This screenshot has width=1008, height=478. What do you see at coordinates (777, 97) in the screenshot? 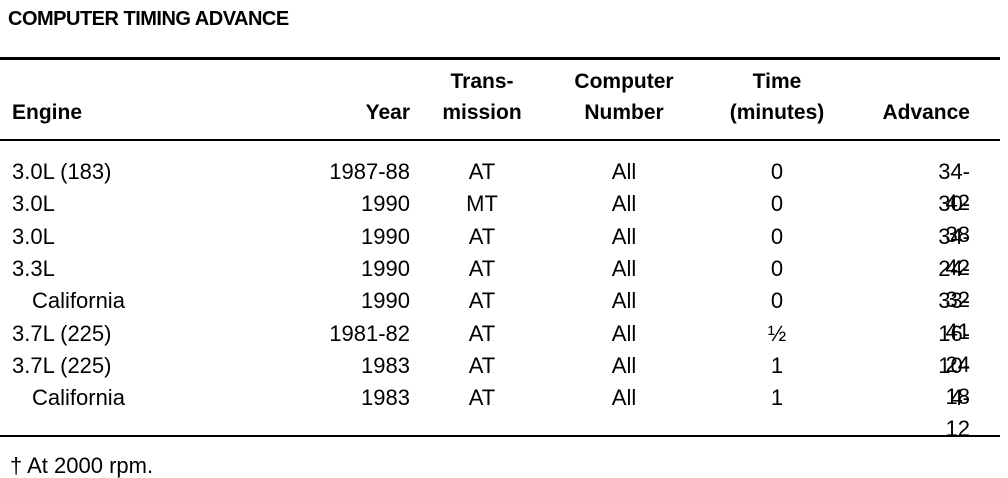
I see `header-cell: Time (minutes)` at bounding box center [777, 97].